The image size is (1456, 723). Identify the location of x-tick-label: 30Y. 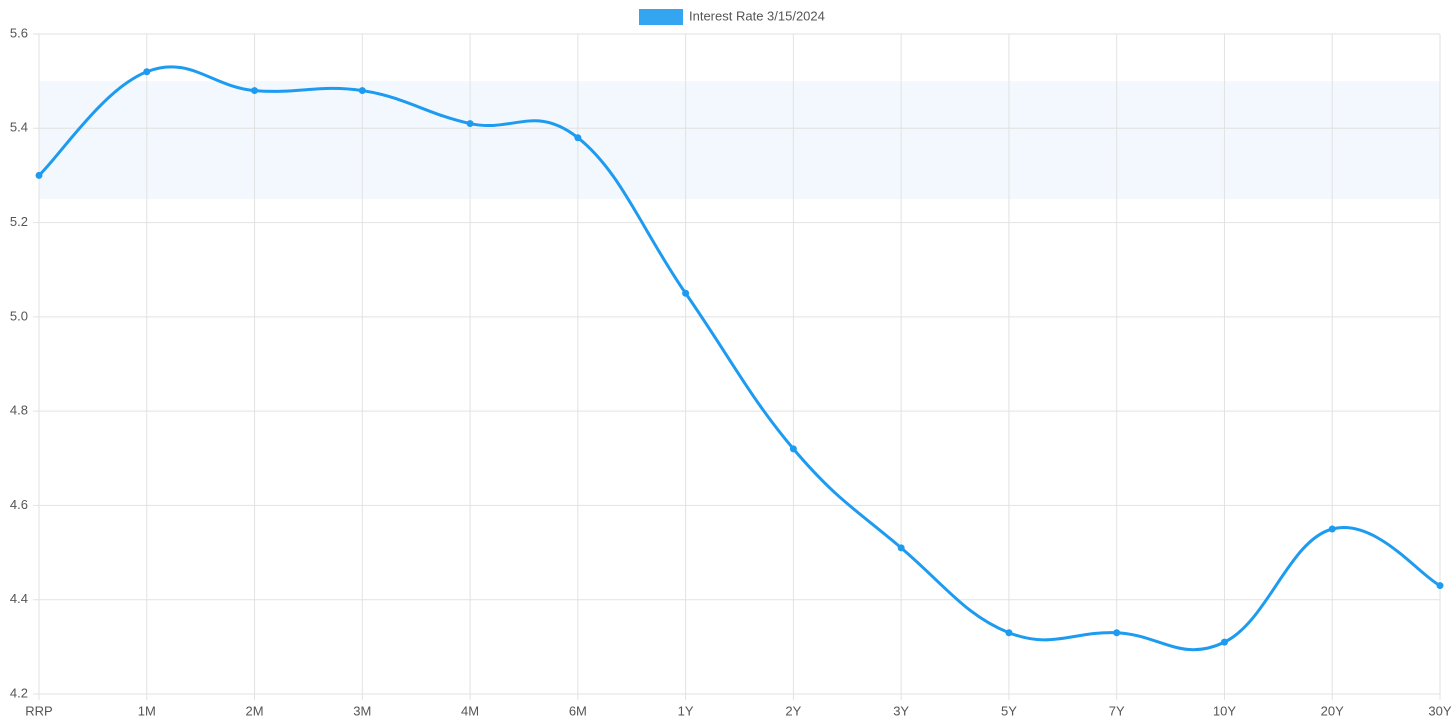
(1439, 710).